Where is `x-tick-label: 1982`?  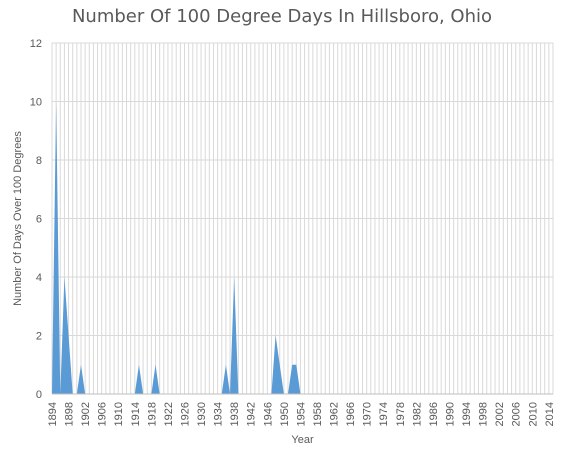 x-tick-label: 1982 is located at coordinates (417, 414).